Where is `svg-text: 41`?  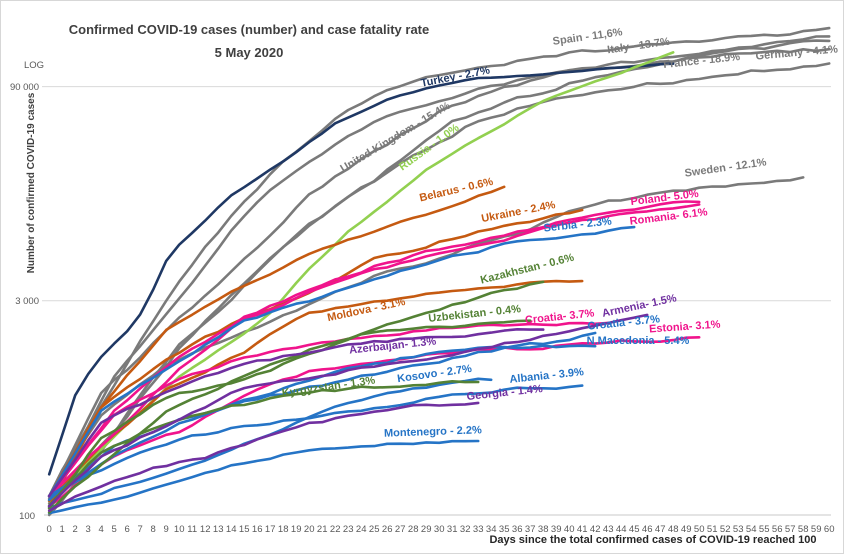
svg-text: 41 is located at coordinates (582, 529).